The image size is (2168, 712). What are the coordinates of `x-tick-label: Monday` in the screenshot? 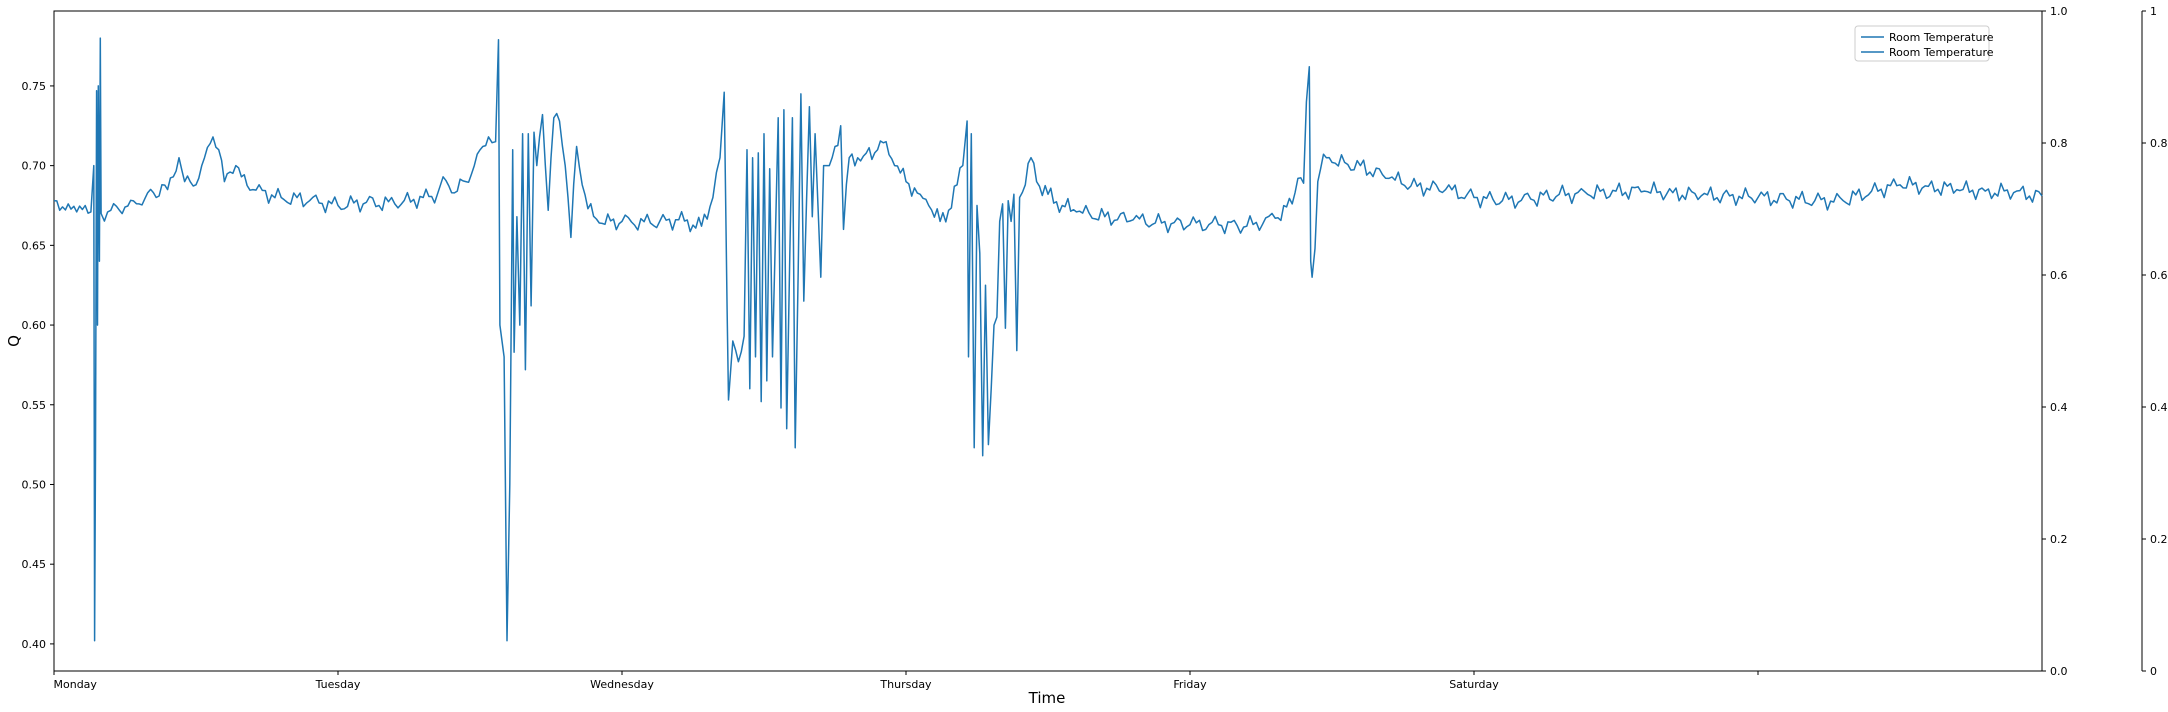 It's located at (76, 684).